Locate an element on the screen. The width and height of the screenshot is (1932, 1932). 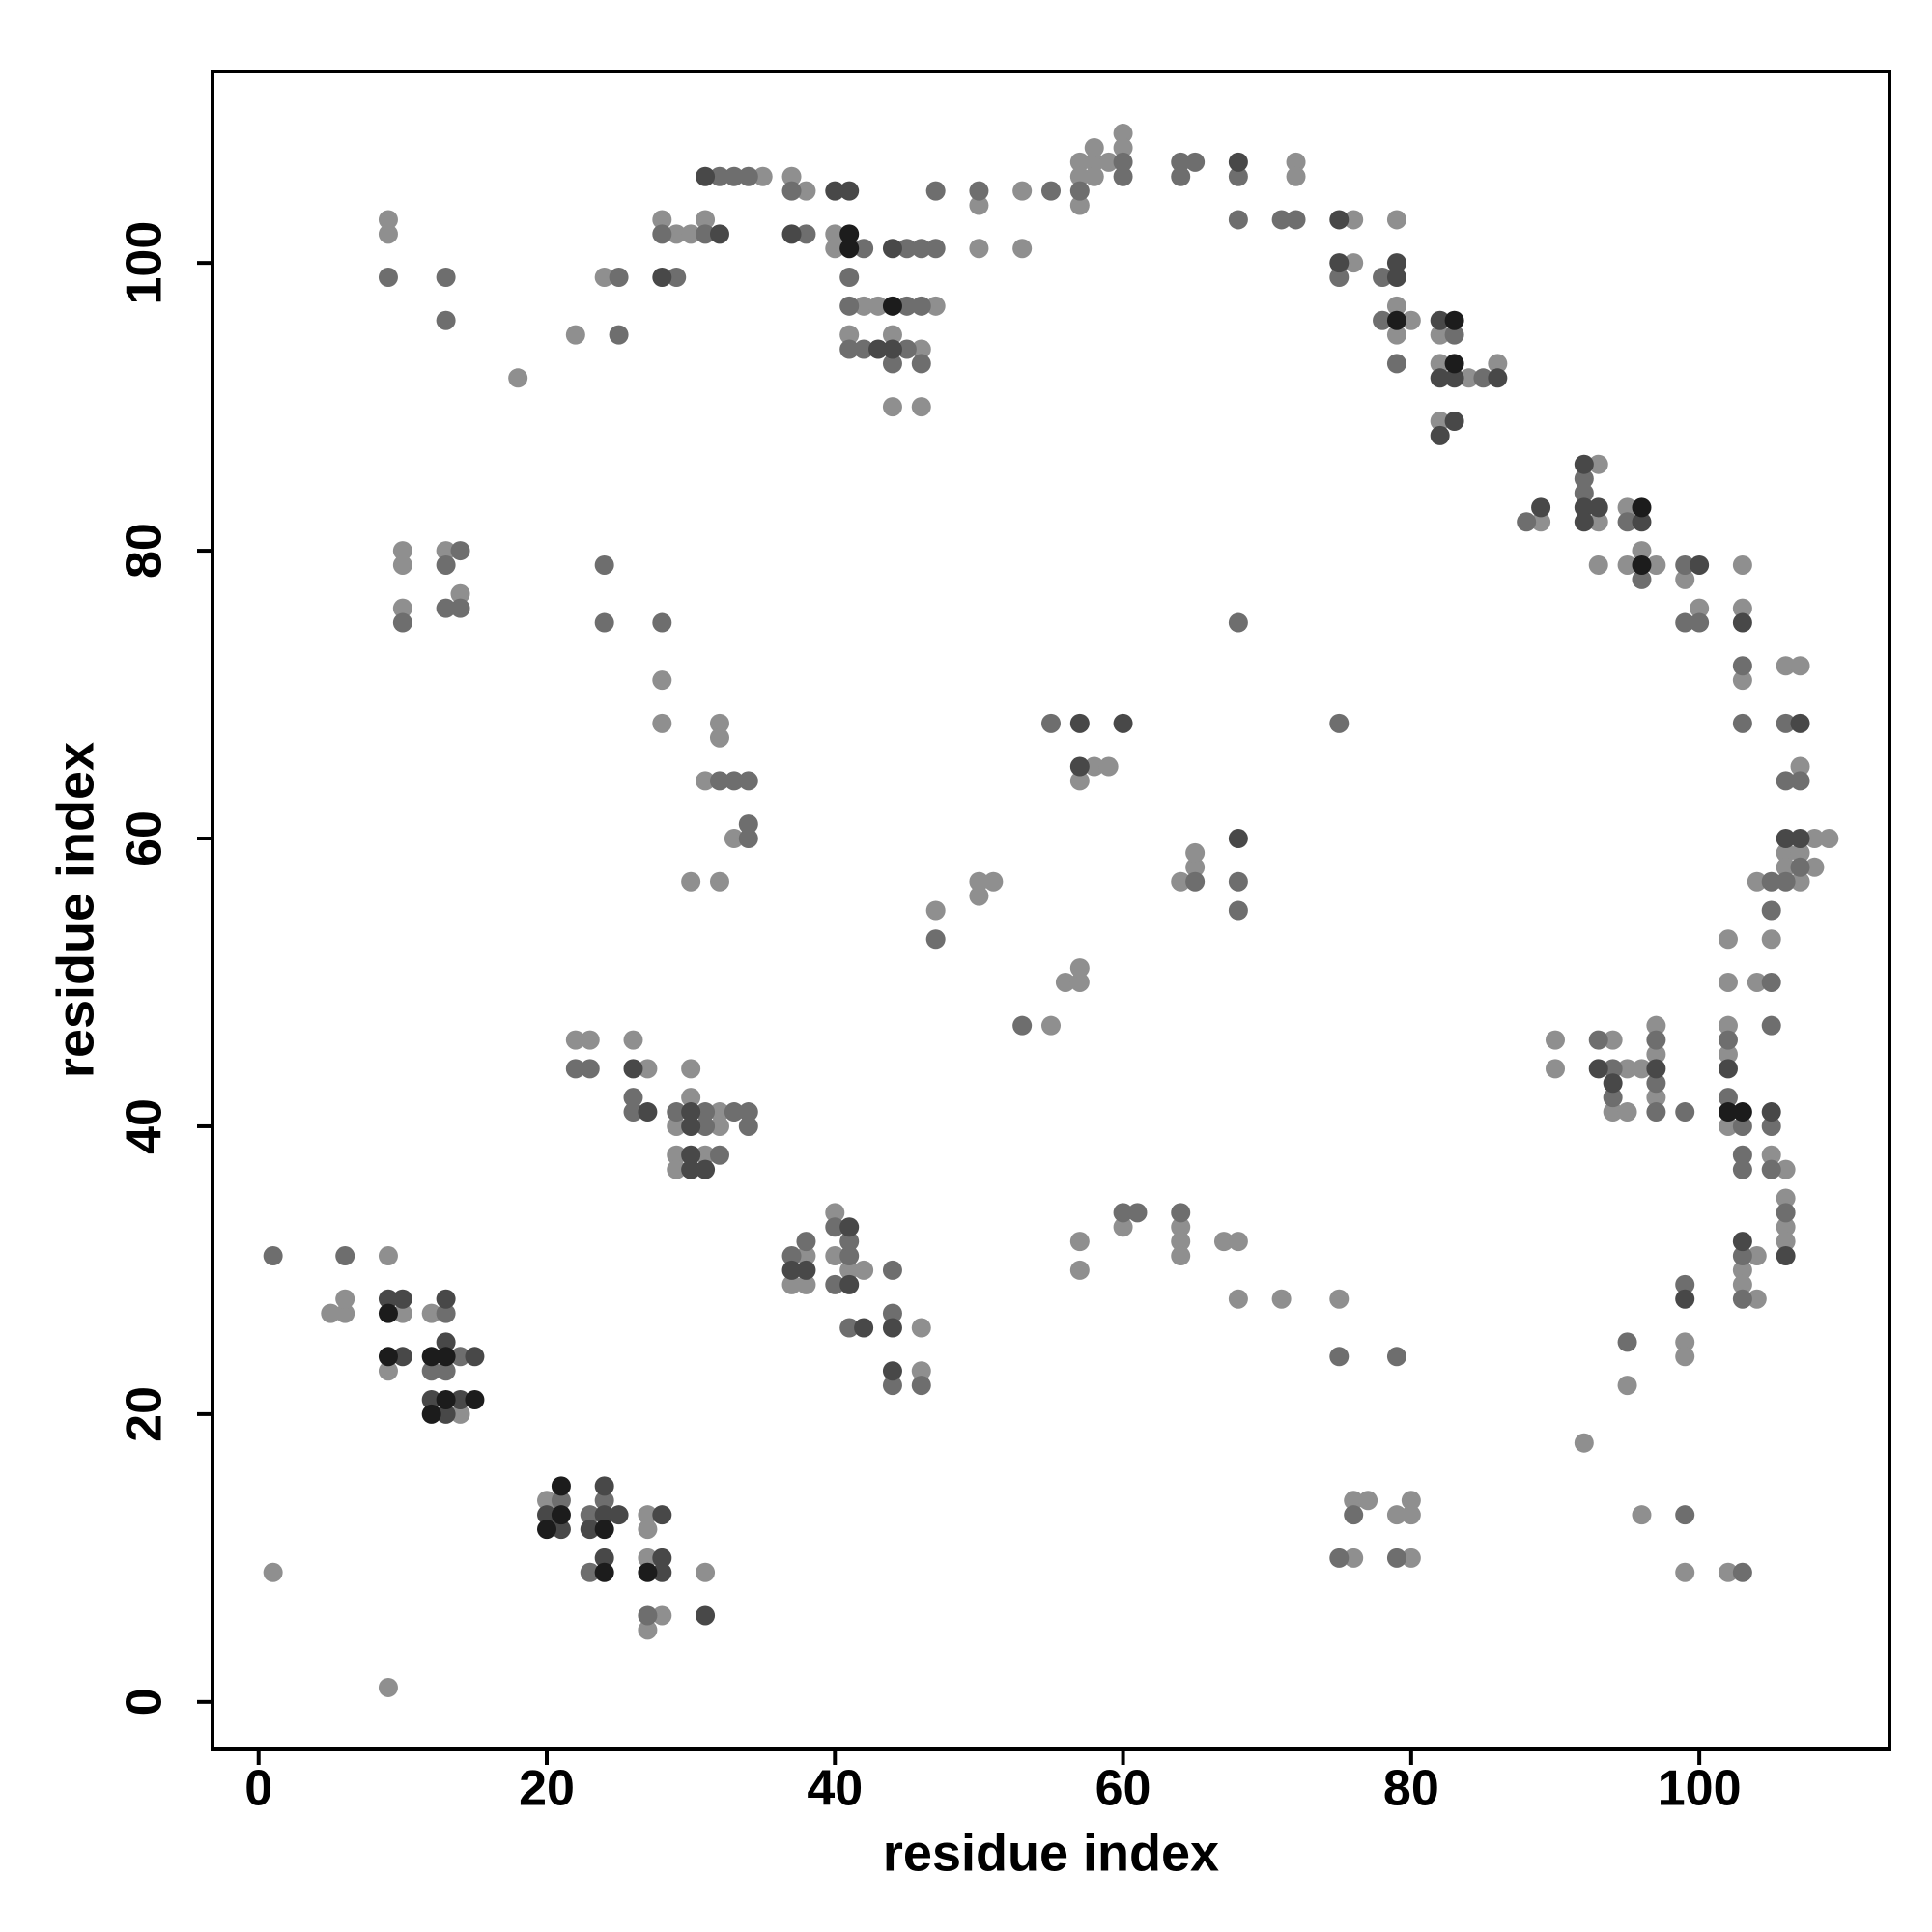
y-axis-label: residue index is located at coordinates (75, 910).